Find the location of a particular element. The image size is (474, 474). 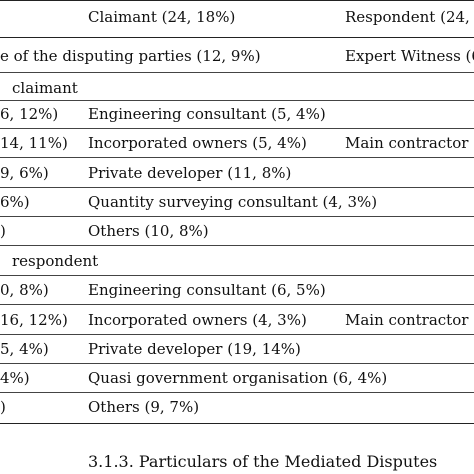

table-cell: Private developer (11, 8%) is located at coordinates (190, 173).